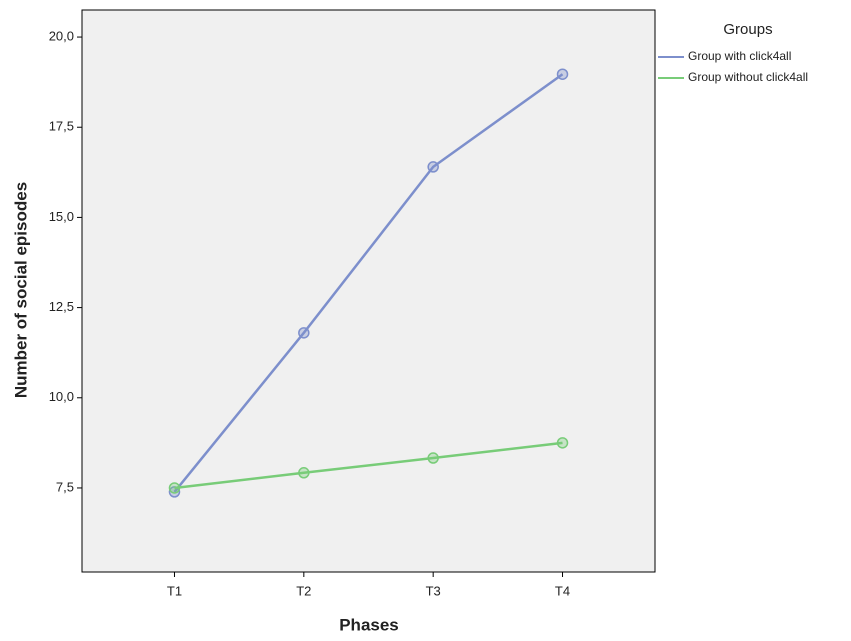 The height and width of the screenshot is (641, 851). I want to click on x-tick-label: T4, so click(562, 590).